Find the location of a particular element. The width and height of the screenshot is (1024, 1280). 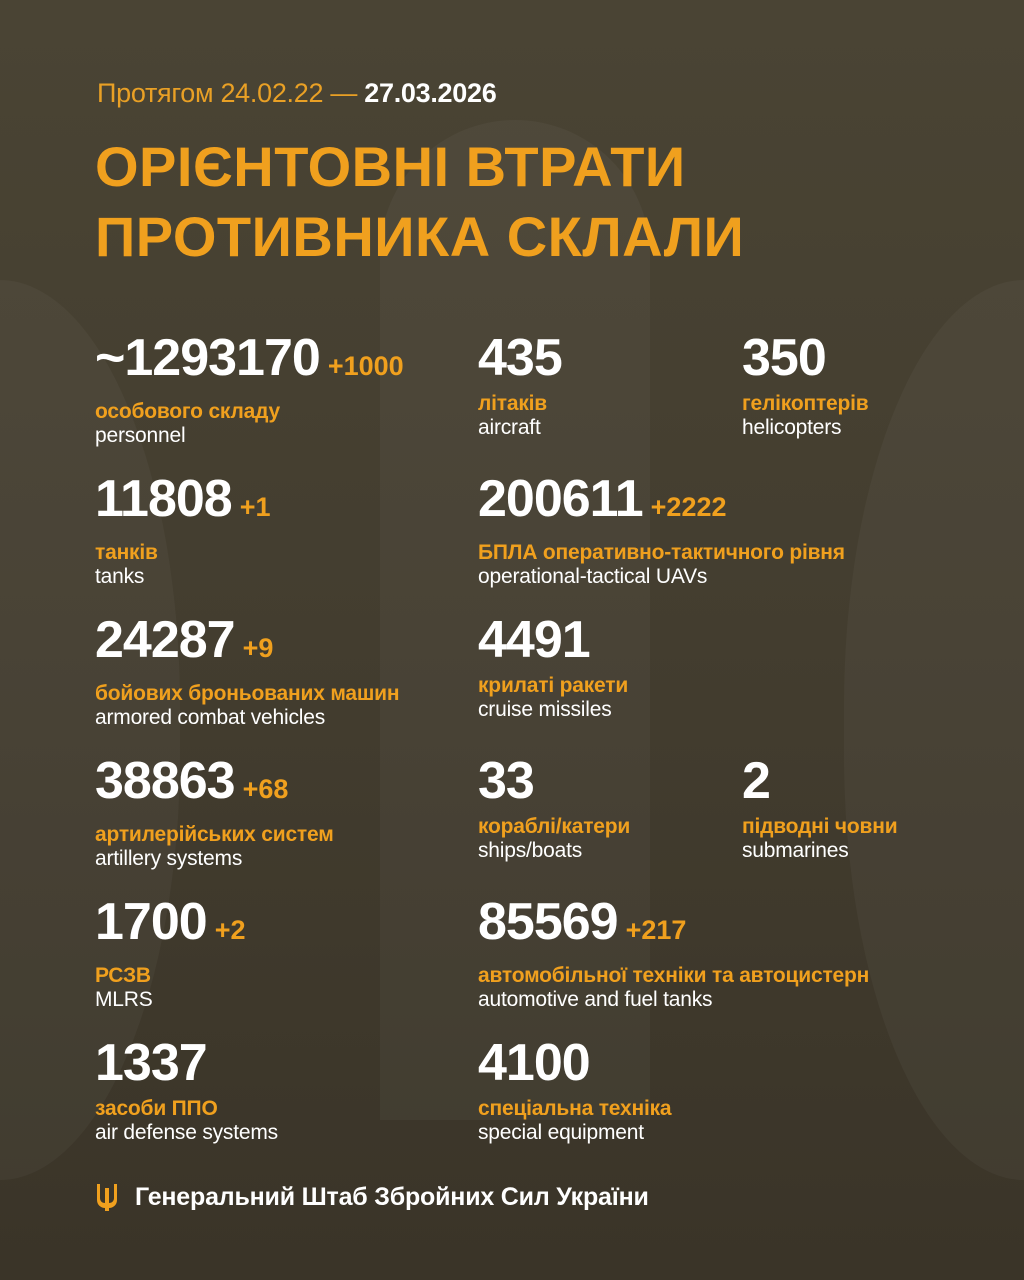

stat-label-ua: засоби ППО is located at coordinates (156, 1108).